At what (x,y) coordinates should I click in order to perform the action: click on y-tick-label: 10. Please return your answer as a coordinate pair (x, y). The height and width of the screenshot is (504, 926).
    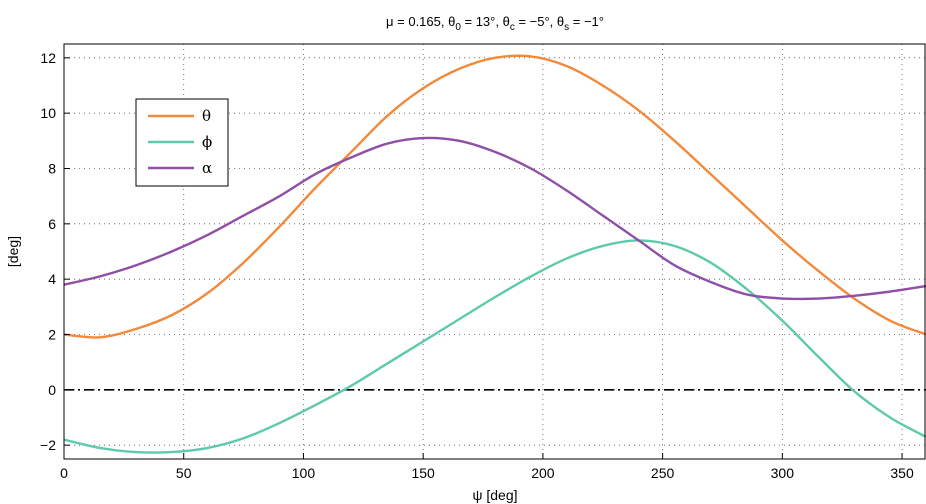
    Looking at the image, I should click on (48, 113).